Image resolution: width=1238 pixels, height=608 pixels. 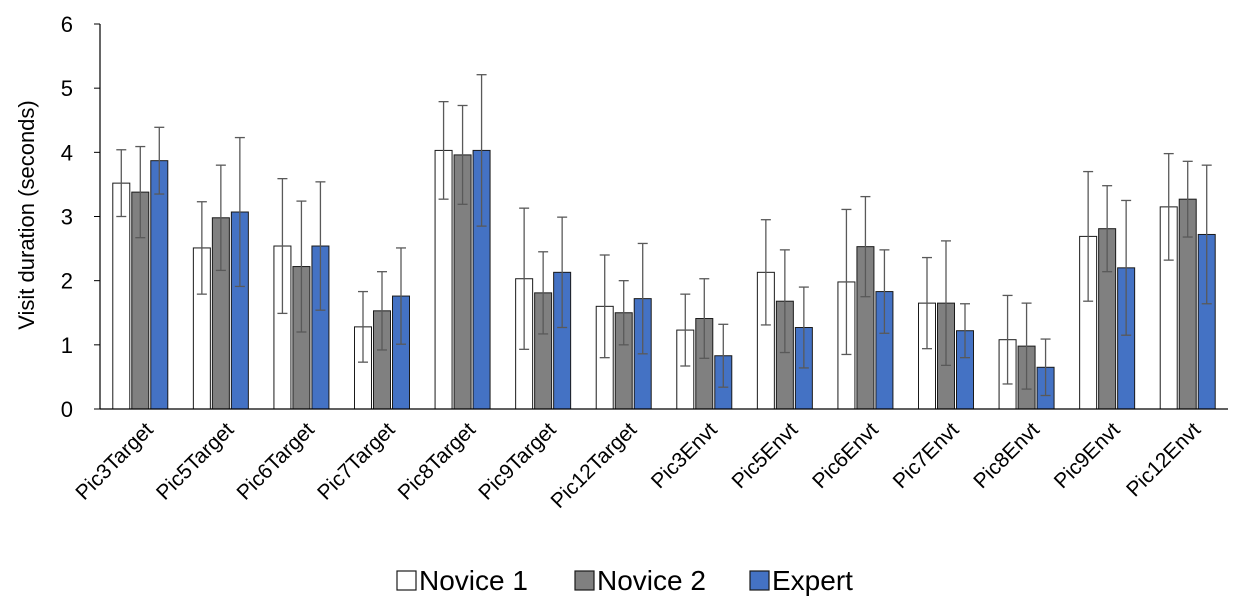 What do you see at coordinates (114, 461) in the screenshot?
I see `x-category-label: Pic3Target` at bounding box center [114, 461].